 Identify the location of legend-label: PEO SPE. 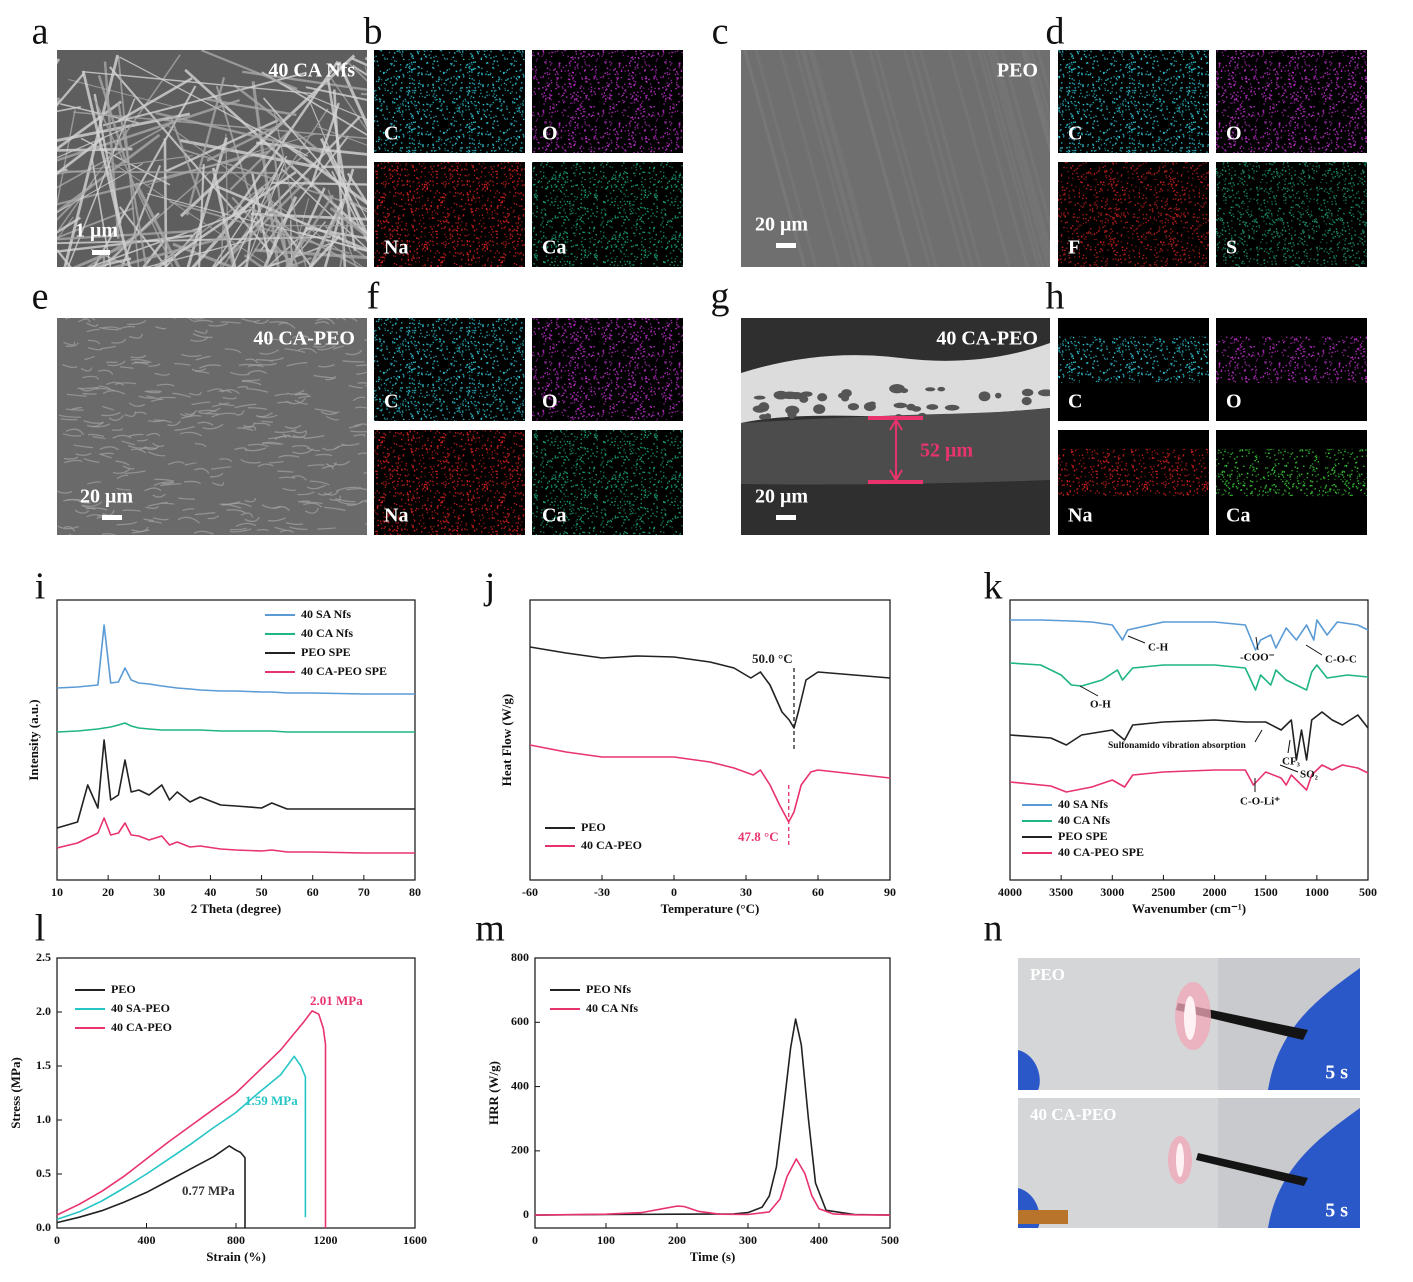
(1083, 836).